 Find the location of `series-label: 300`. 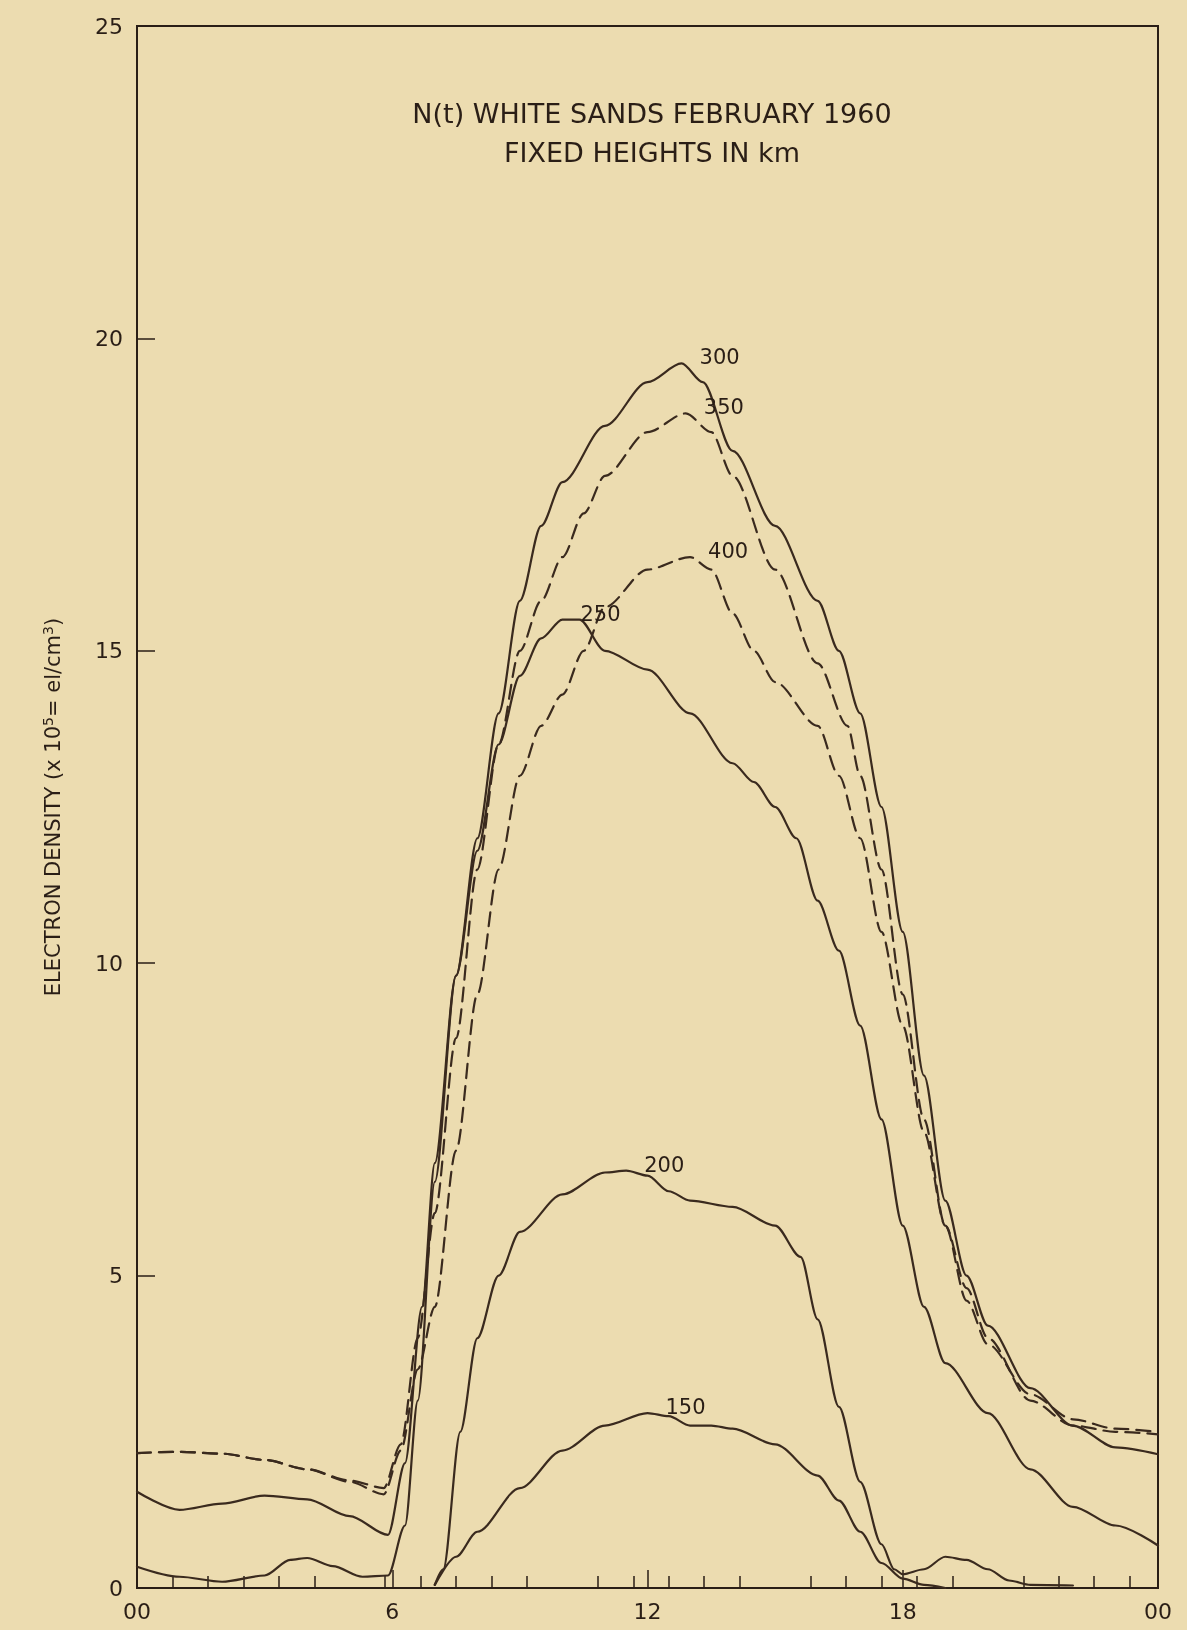

series-label: 300 is located at coordinates (719, 357).